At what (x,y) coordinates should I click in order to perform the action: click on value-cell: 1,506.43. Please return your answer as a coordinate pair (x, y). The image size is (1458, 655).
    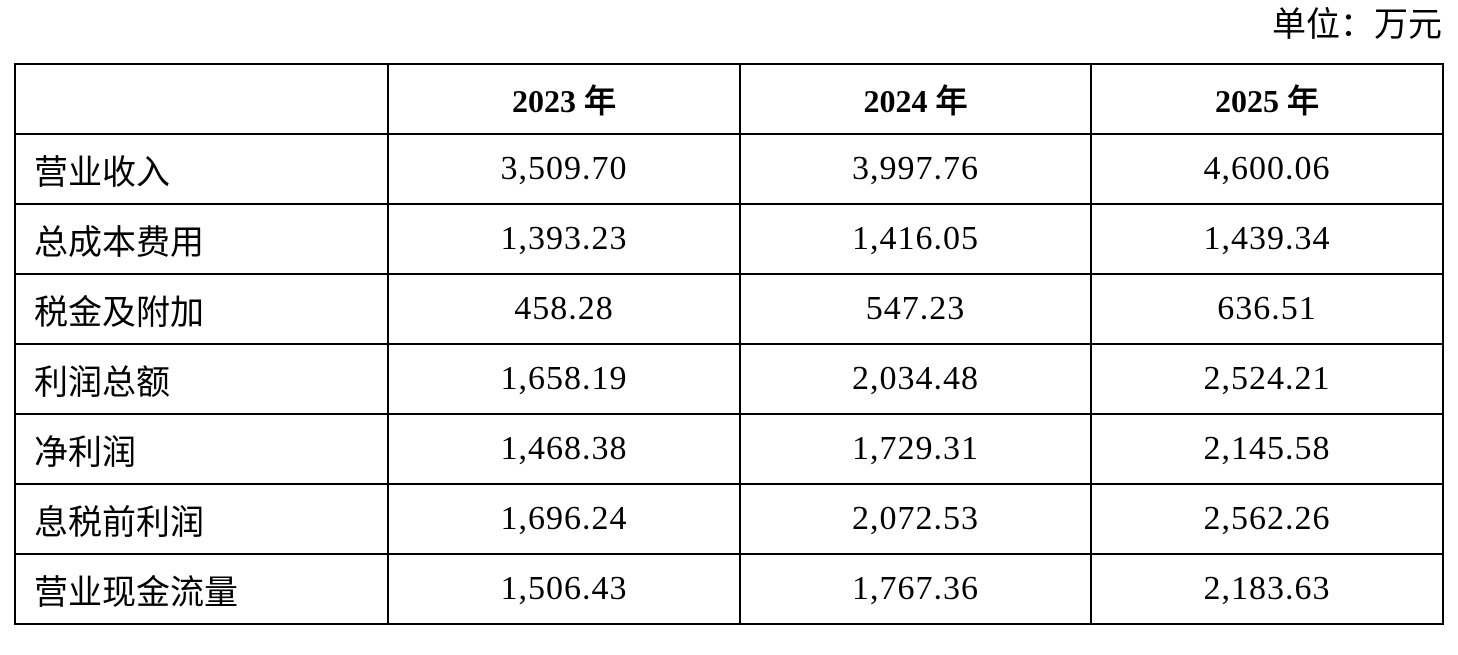
    Looking at the image, I should click on (564, 589).